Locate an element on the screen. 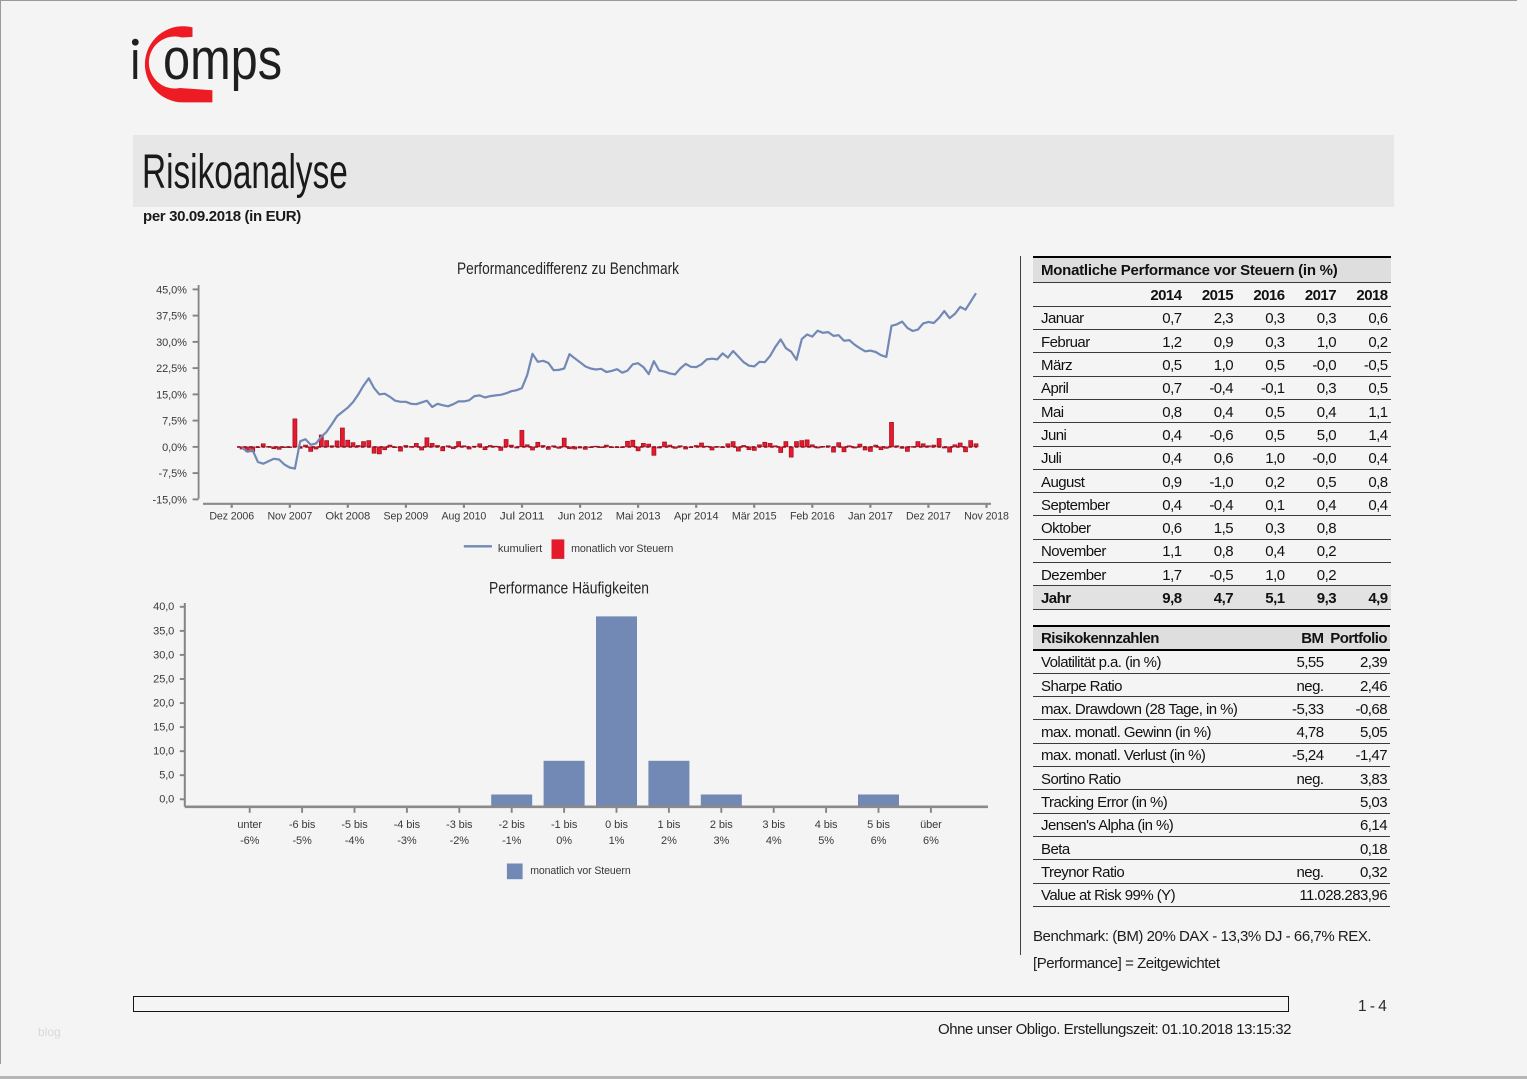 Image resolution: width=1527 pixels, height=1079 pixels. svg-text: Jul 2011 is located at coordinates (522, 517).